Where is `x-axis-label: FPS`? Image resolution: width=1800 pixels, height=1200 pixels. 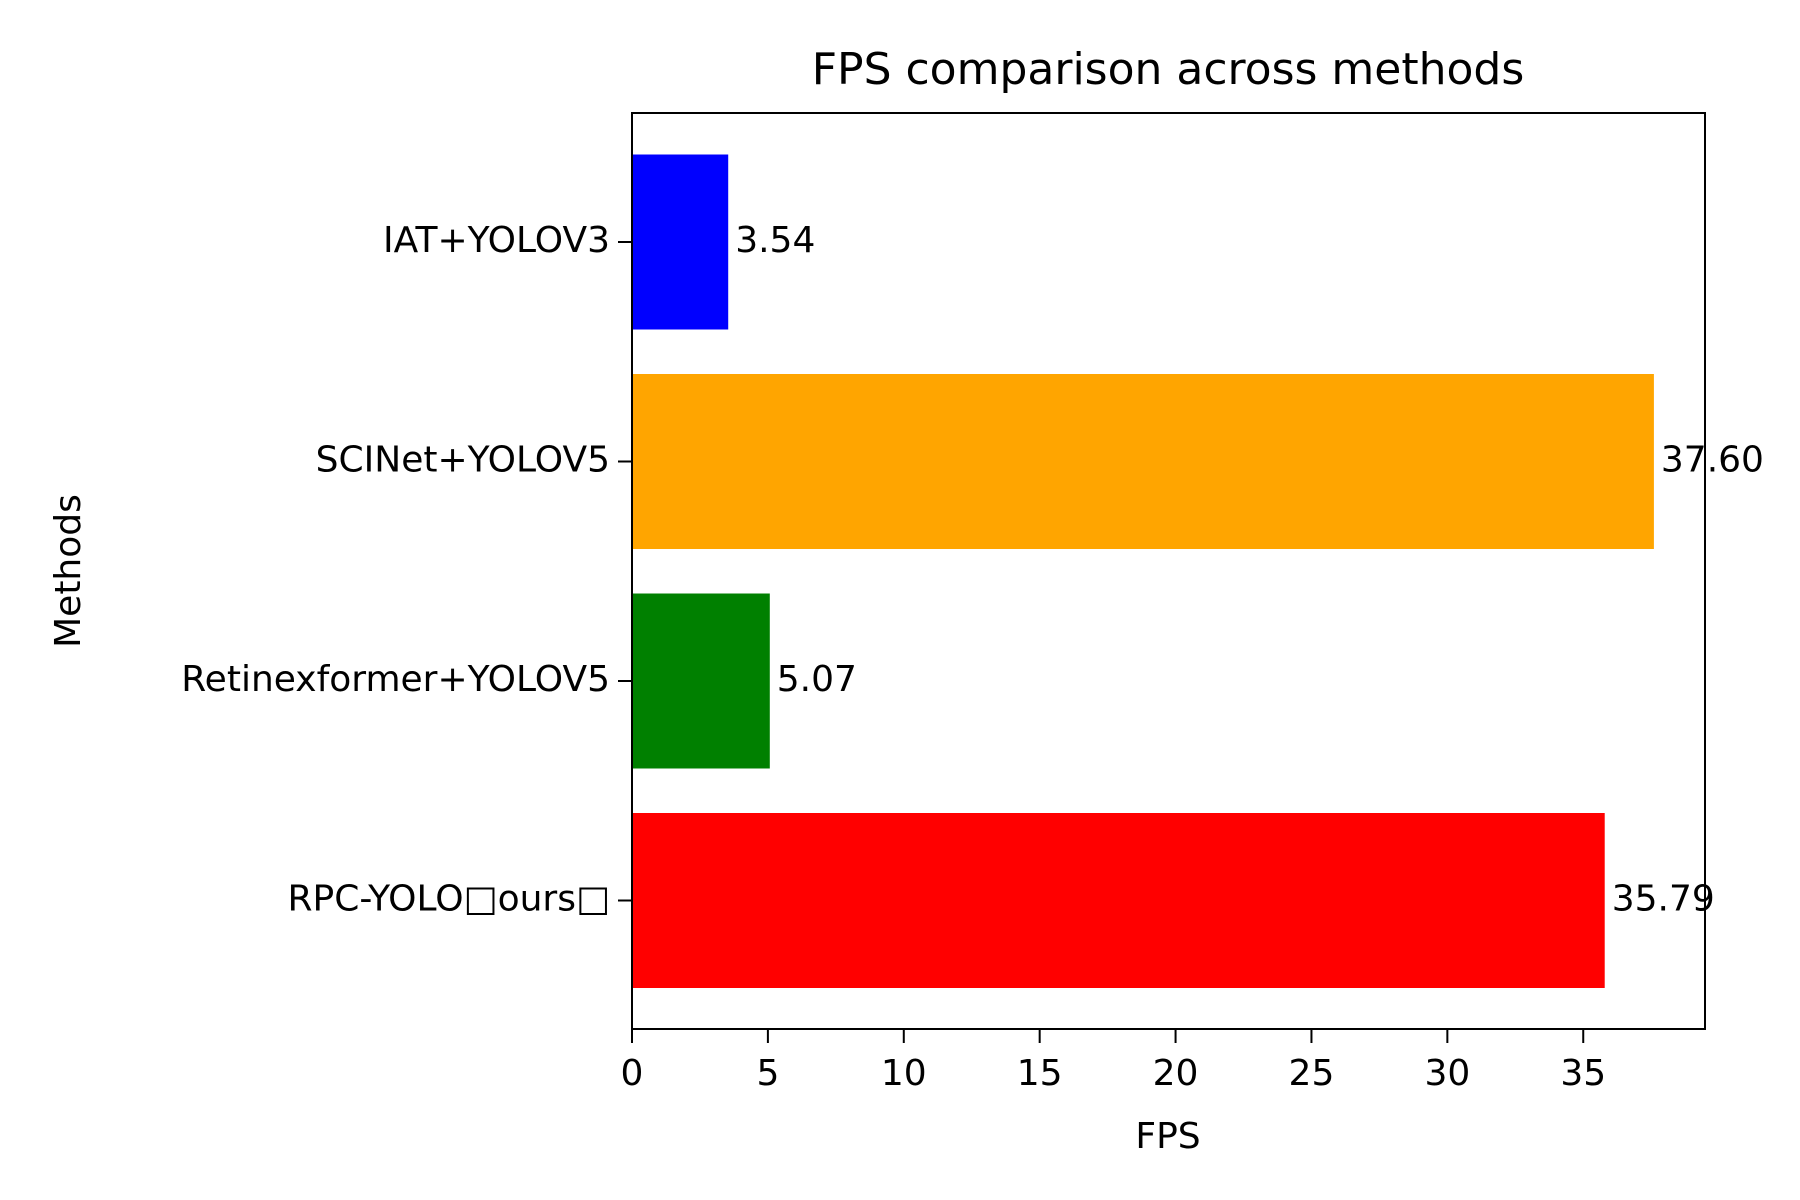 x-axis-label: FPS is located at coordinates (1167, 1136).